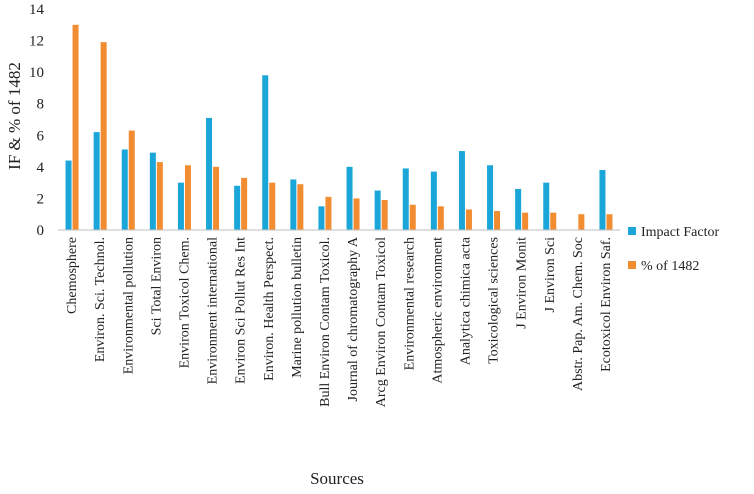  I want to click on category-label: Ecotoxicol Environ Saf., so click(606, 304).